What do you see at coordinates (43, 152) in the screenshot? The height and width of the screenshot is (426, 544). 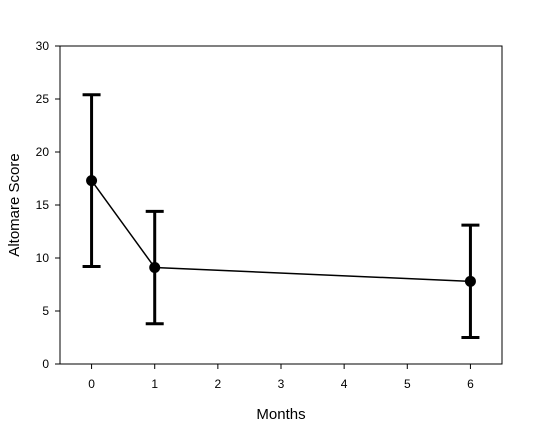 I see `y-tick-label: 20` at bounding box center [43, 152].